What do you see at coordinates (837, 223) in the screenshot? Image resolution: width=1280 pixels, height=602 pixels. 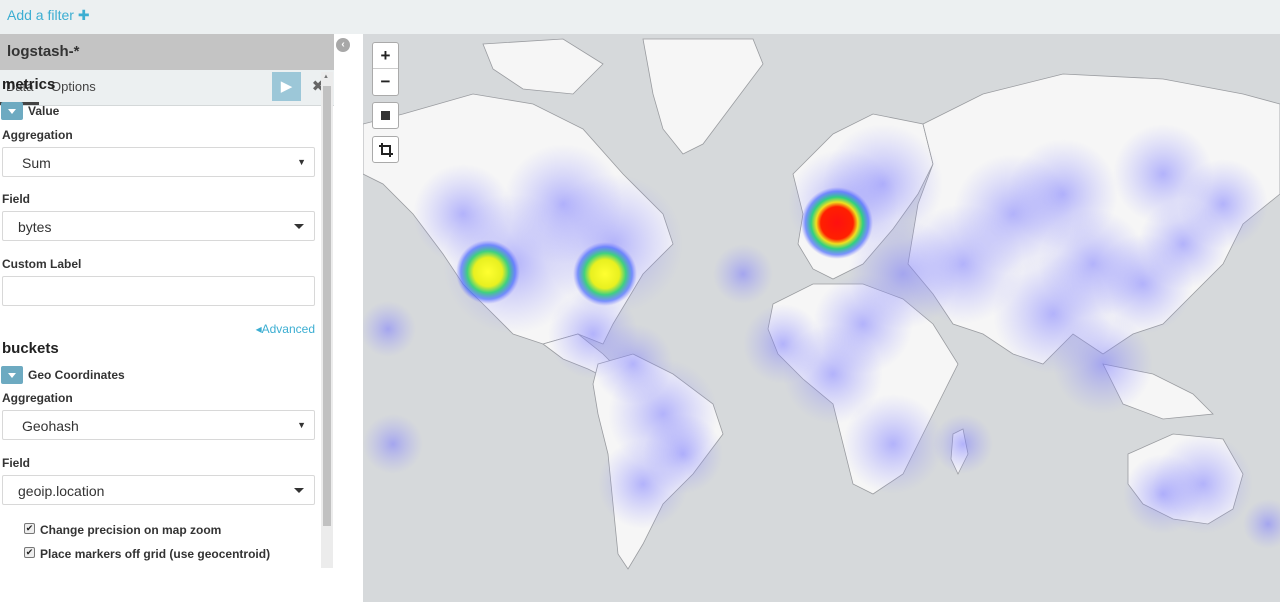 I see `heat-hotspot-europe` at bounding box center [837, 223].